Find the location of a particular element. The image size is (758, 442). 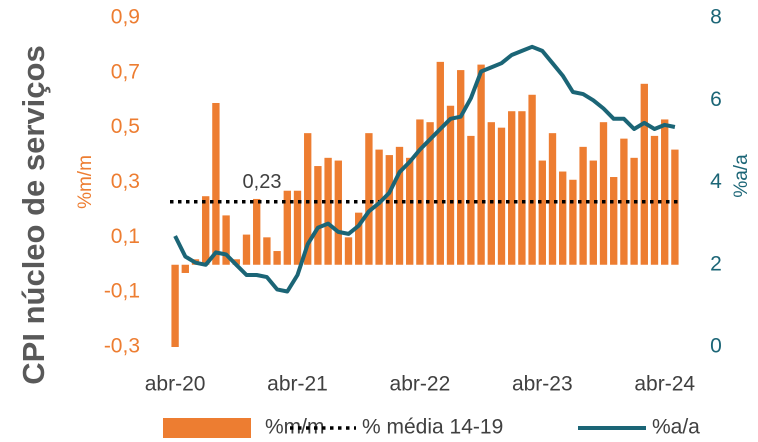

chart-title: CPI núcleo de serviços is located at coordinates (33, 214).